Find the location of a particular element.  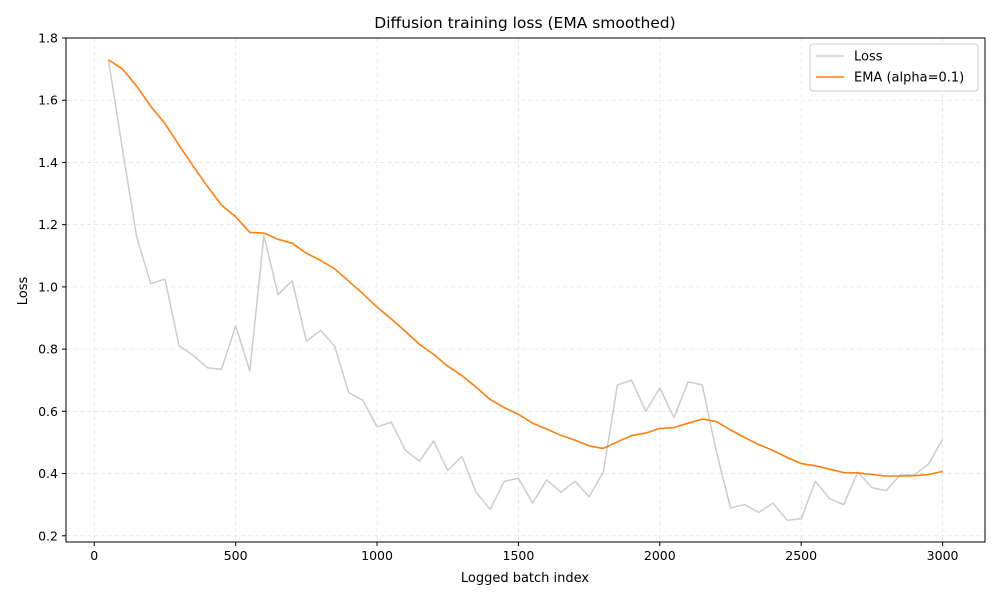

x-tick-label: 2000 is located at coordinates (660, 555).